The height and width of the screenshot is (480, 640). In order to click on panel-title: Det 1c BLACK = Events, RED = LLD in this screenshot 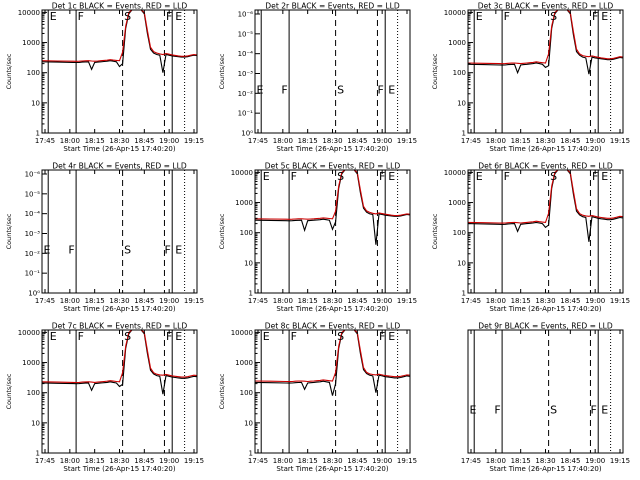, I will do `click(120, 6)`.